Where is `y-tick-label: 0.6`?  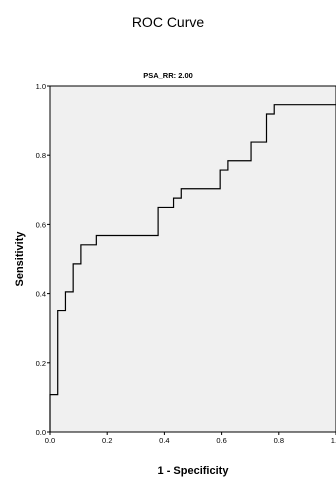
y-tick-label: 0.6 is located at coordinates (41, 224).